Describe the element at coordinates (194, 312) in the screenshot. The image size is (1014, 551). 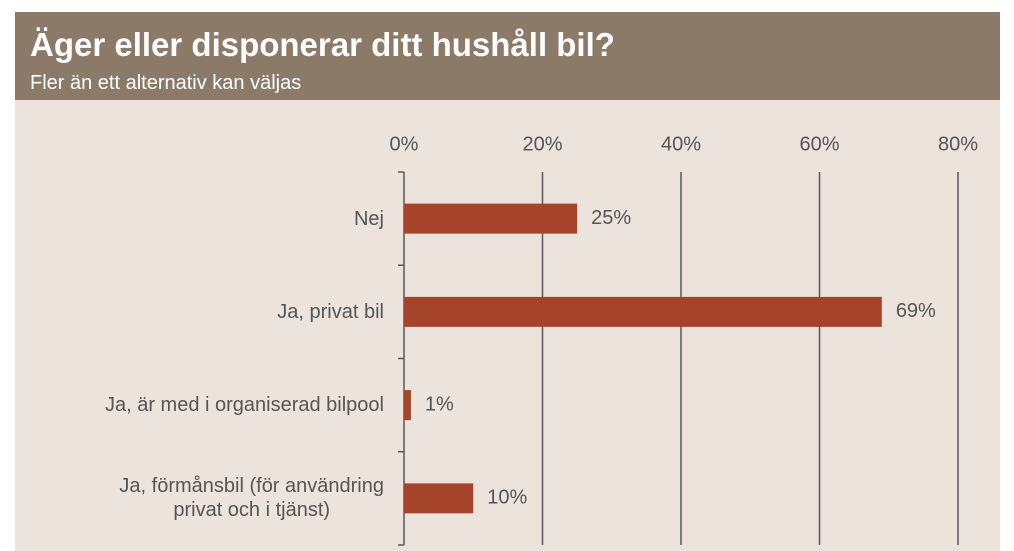
I see `category-label: Ja, privat bil` at that location.